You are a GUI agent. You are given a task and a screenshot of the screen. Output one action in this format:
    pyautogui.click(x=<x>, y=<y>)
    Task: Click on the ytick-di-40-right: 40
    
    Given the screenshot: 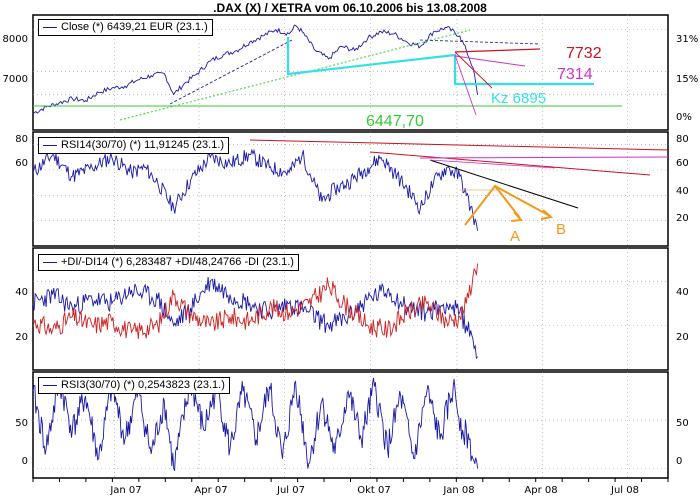 What is the action you would take?
    pyautogui.click(x=682, y=292)
    